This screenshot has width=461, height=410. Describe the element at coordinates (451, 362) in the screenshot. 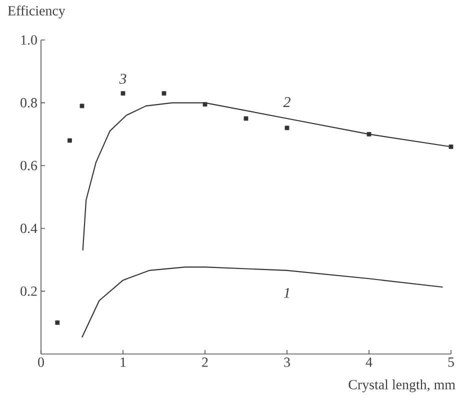

I see `x-tick-label: 5` at that location.